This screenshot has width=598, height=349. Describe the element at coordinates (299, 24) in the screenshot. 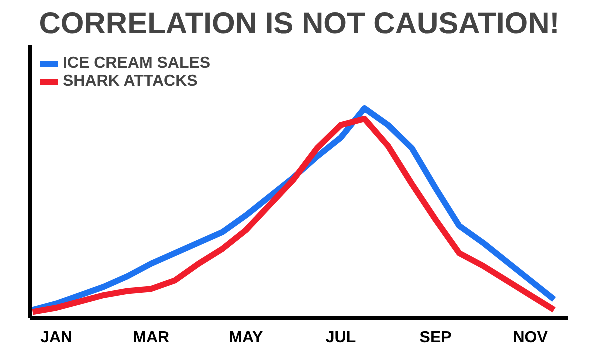

I see `chart-title: CORRELATION IS NOT CAUSATION!` at that location.